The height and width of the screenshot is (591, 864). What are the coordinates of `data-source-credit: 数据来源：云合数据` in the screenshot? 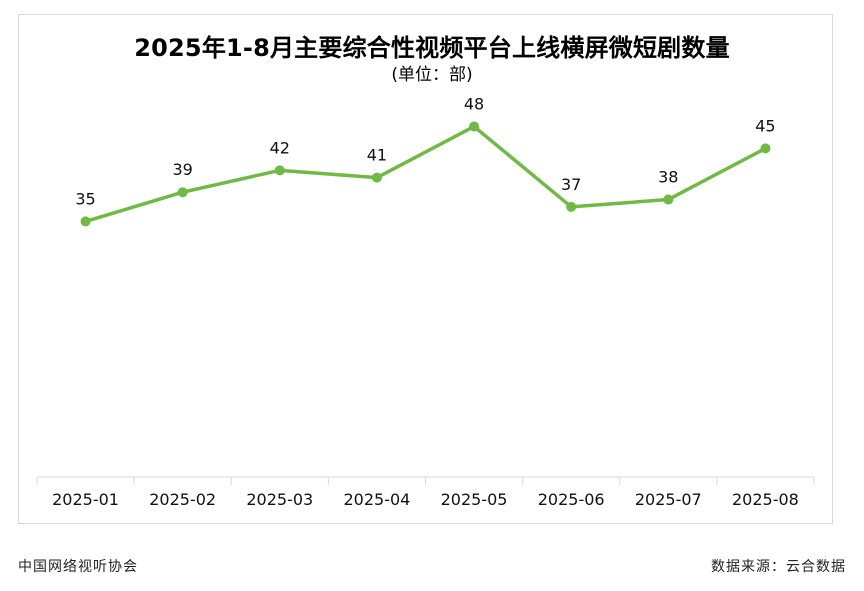 It's located at (778, 567).